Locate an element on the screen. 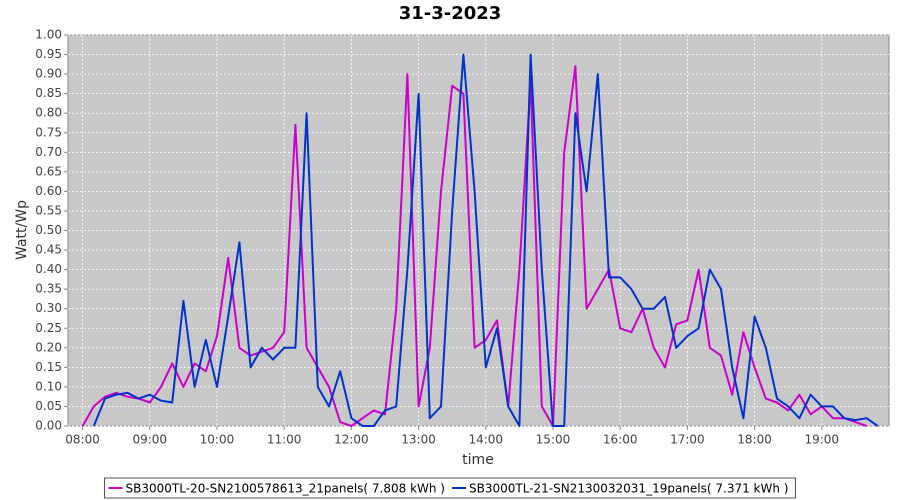  x-tick-label: 10:00 is located at coordinates (217, 440).